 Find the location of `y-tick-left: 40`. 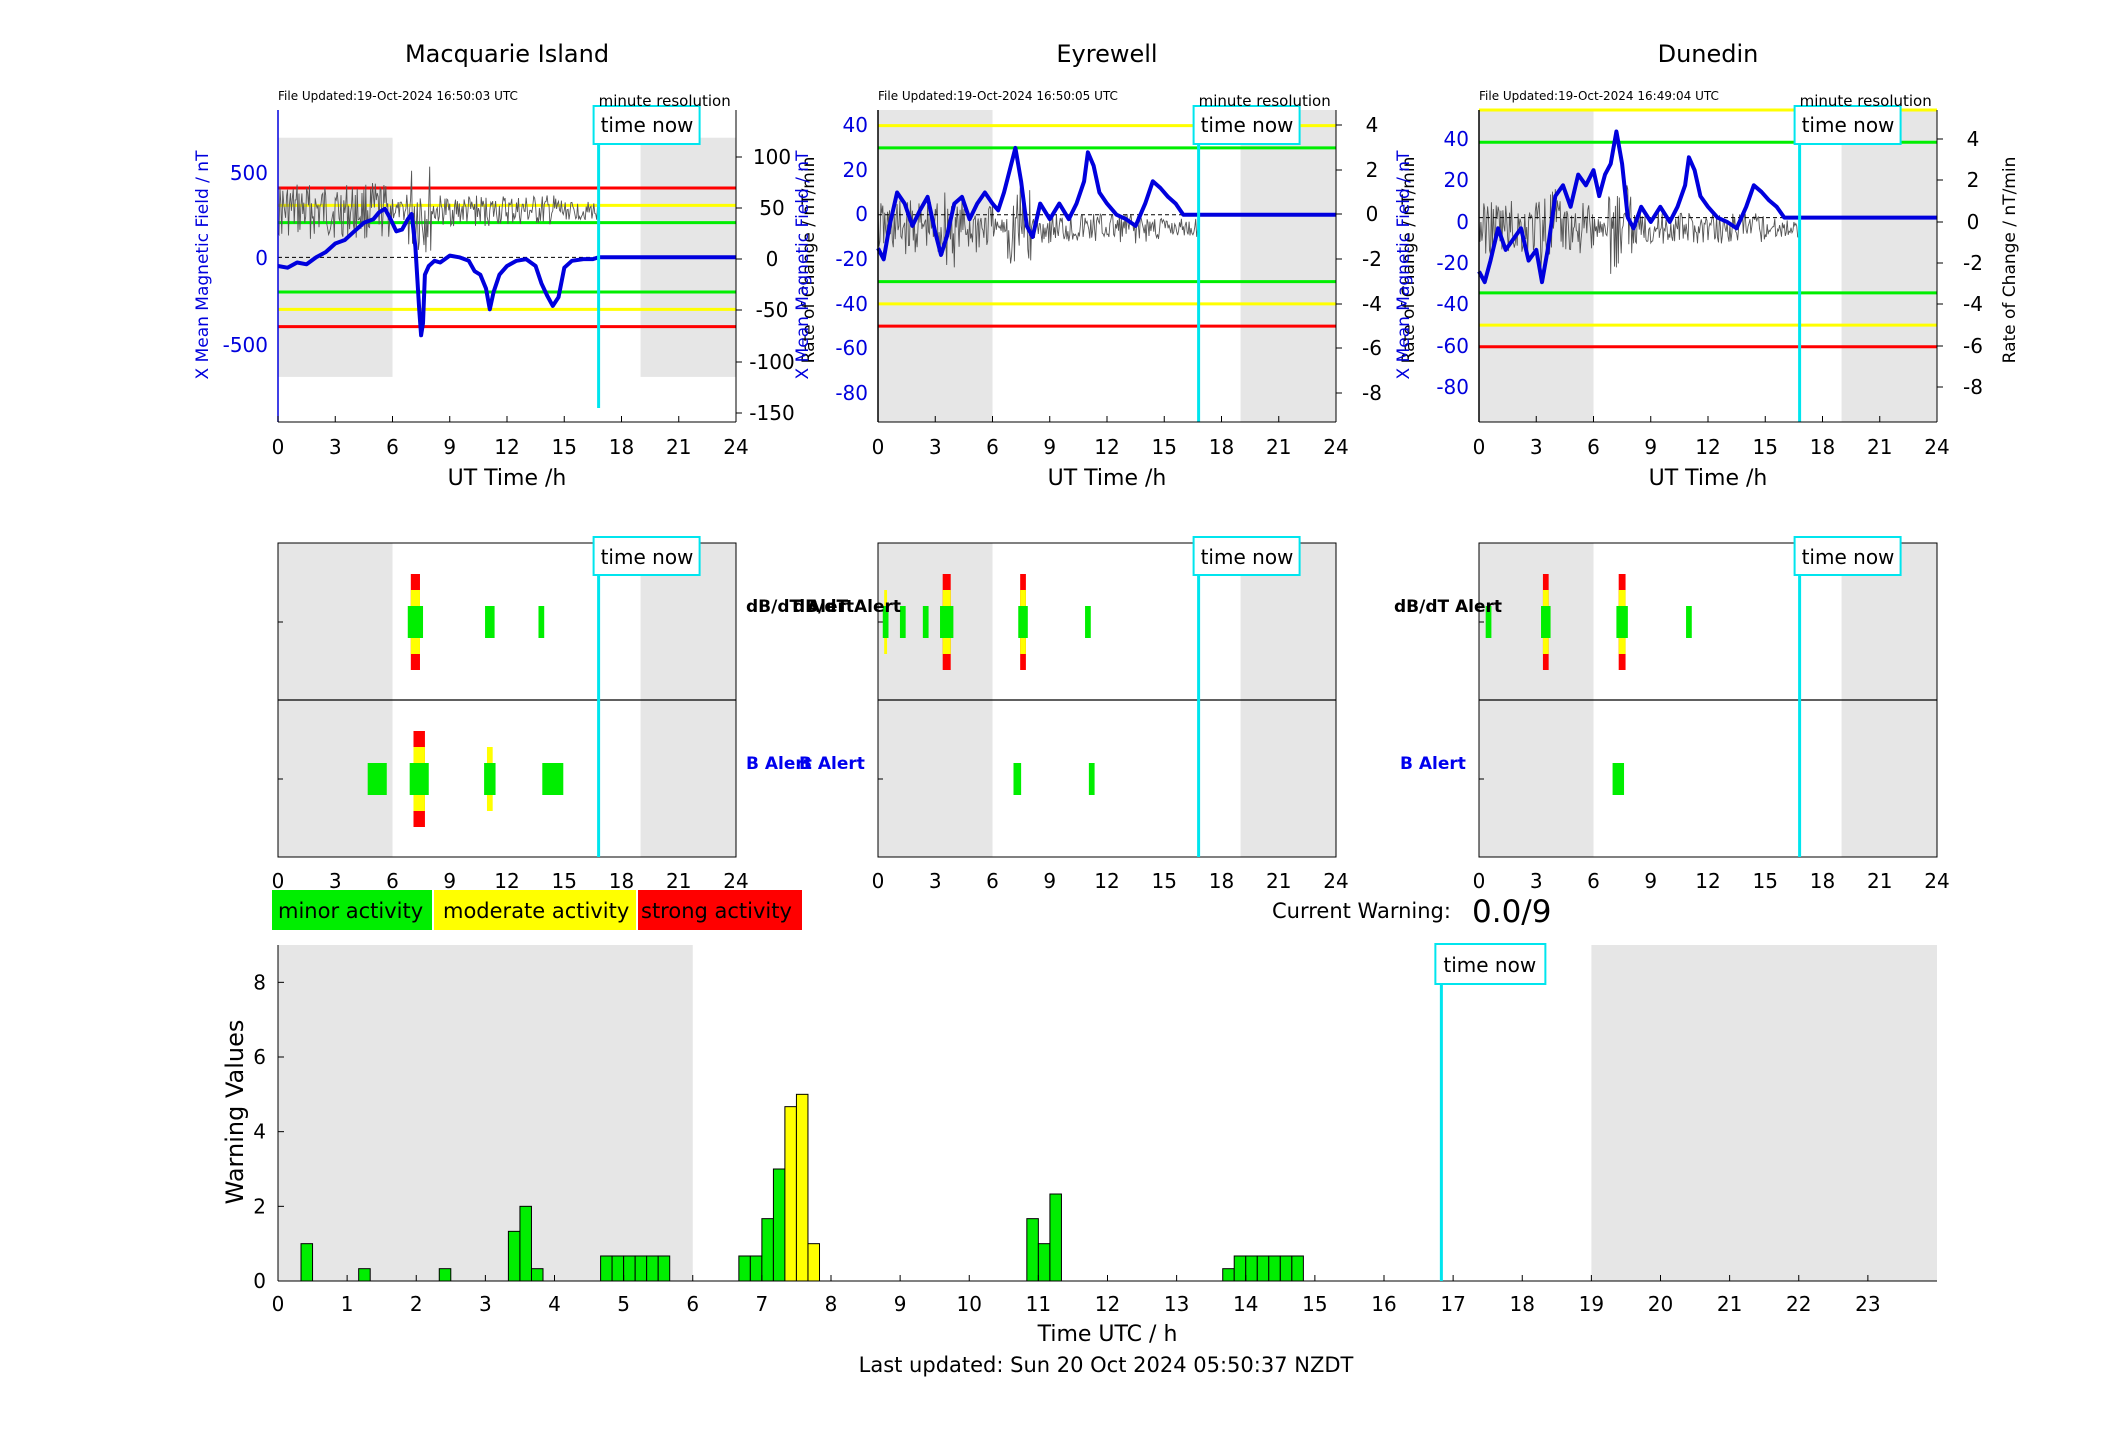

y-tick-left: 40 is located at coordinates (1456, 139).